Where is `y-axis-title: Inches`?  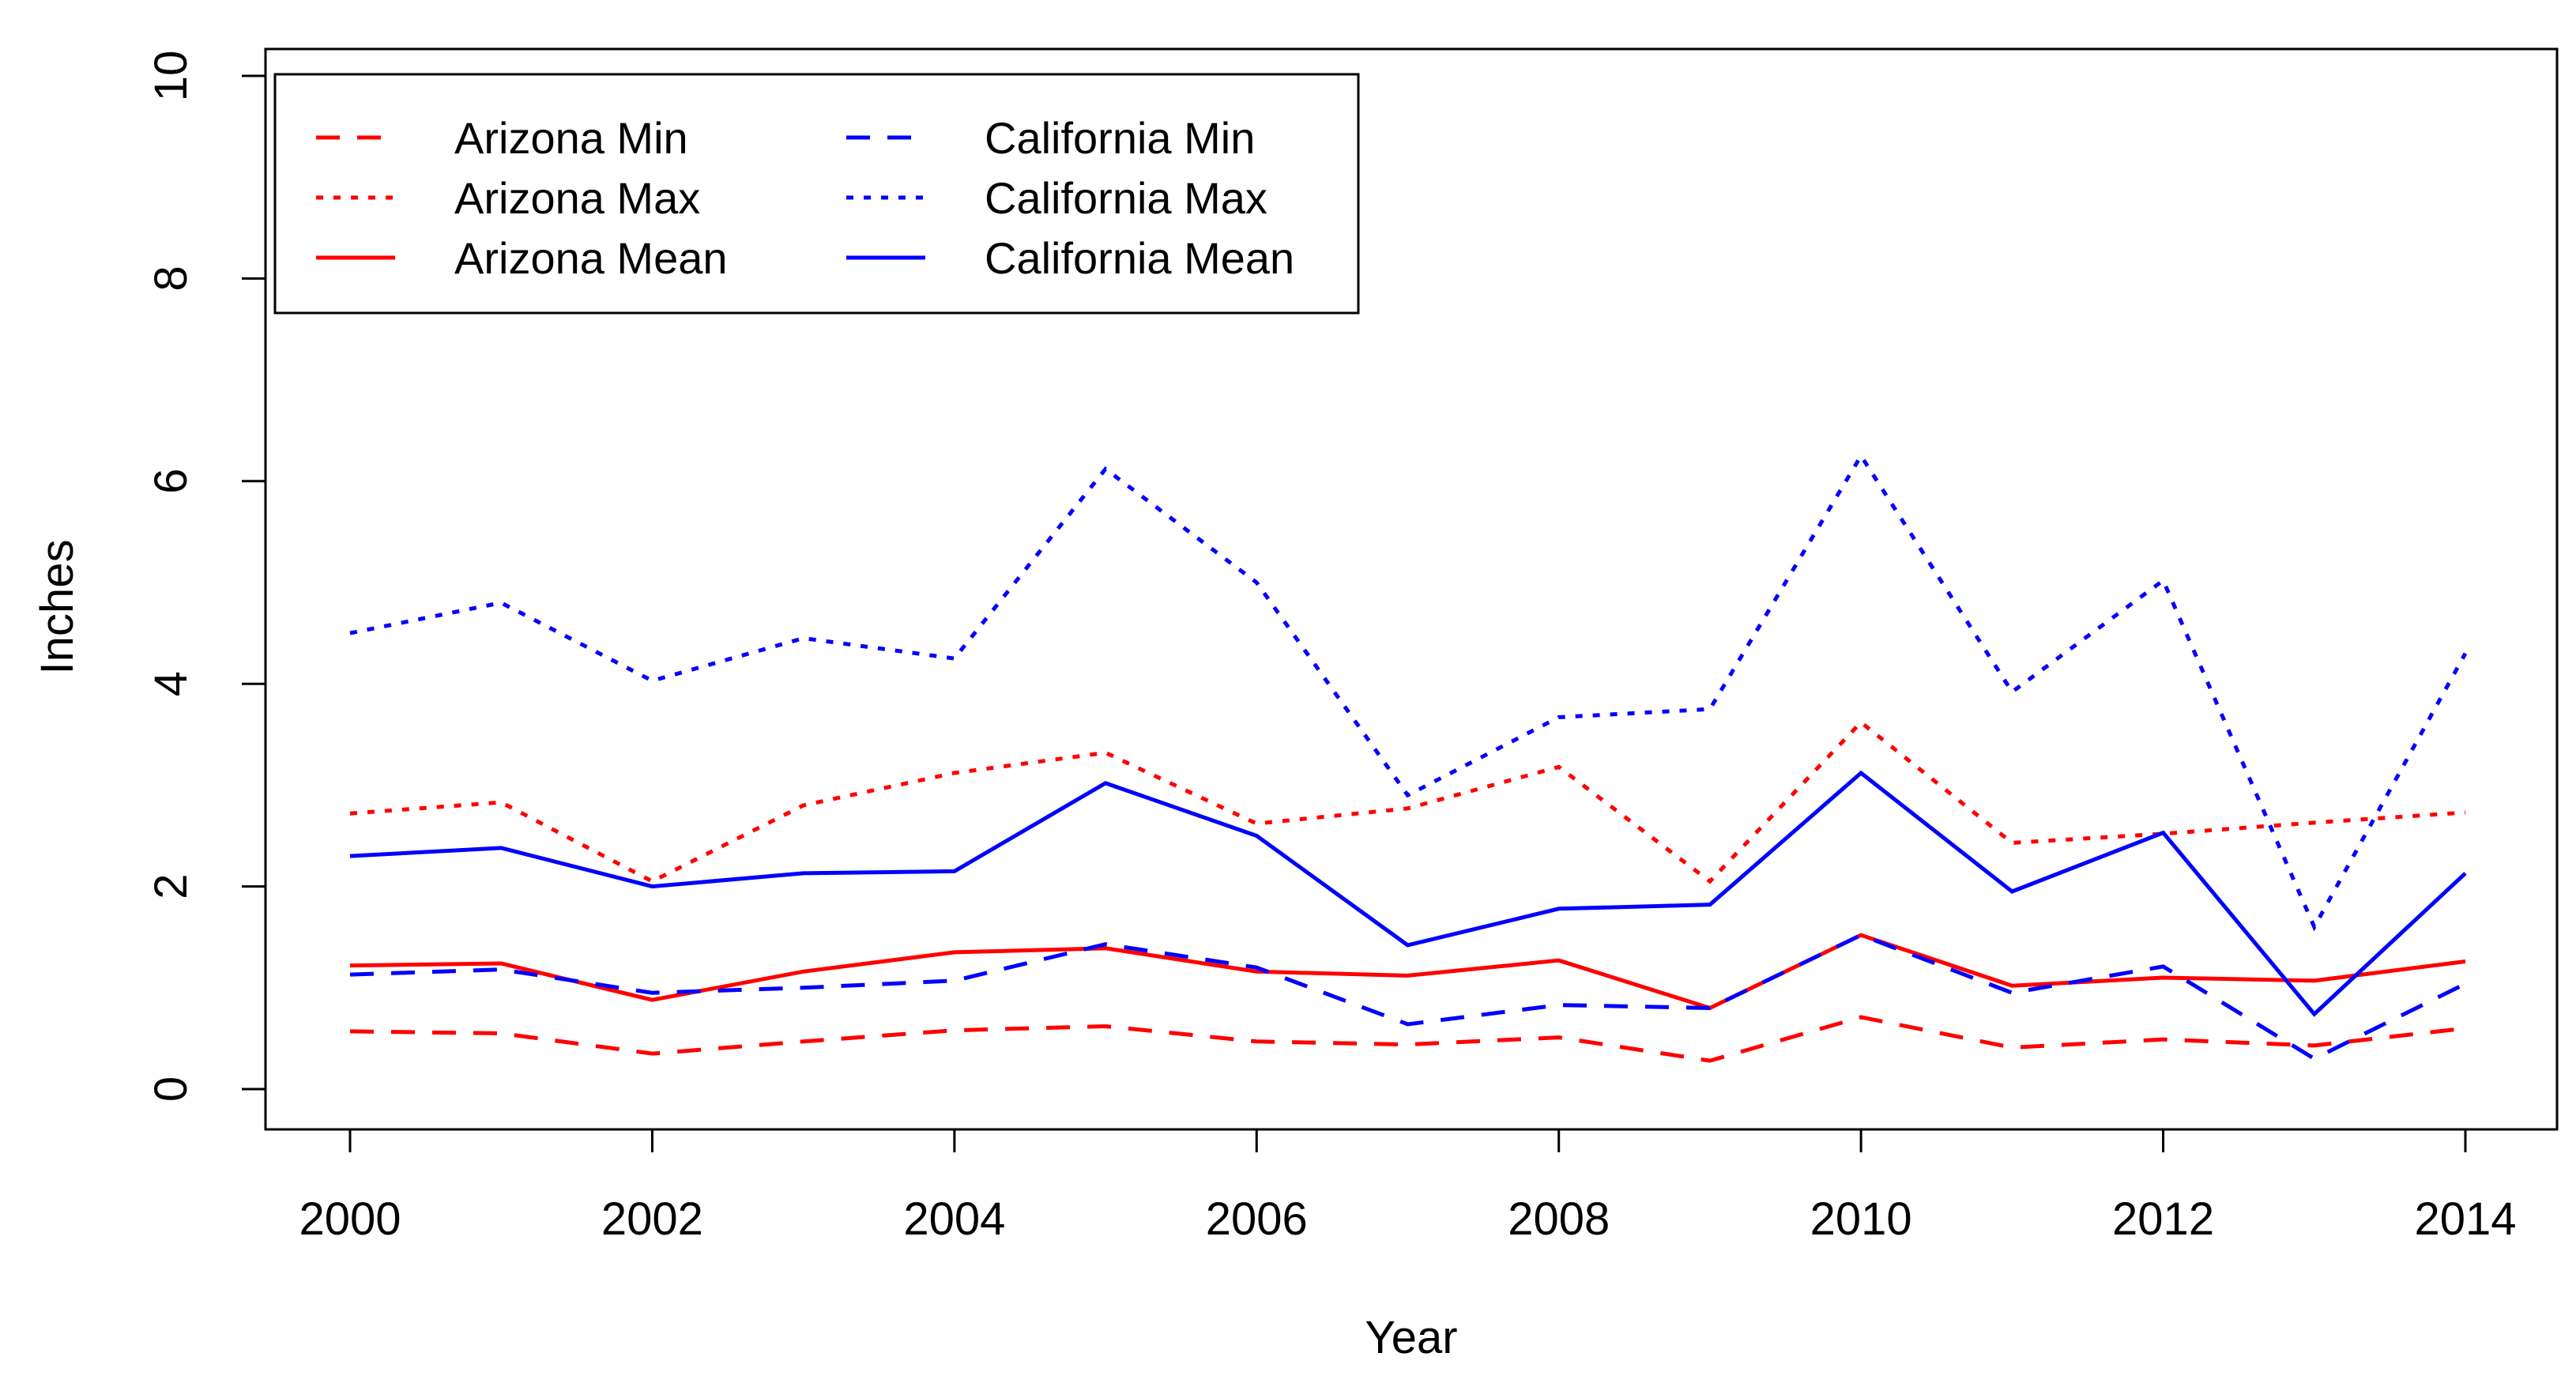
y-axis-title: Inches is located at coordinates (57, 607).